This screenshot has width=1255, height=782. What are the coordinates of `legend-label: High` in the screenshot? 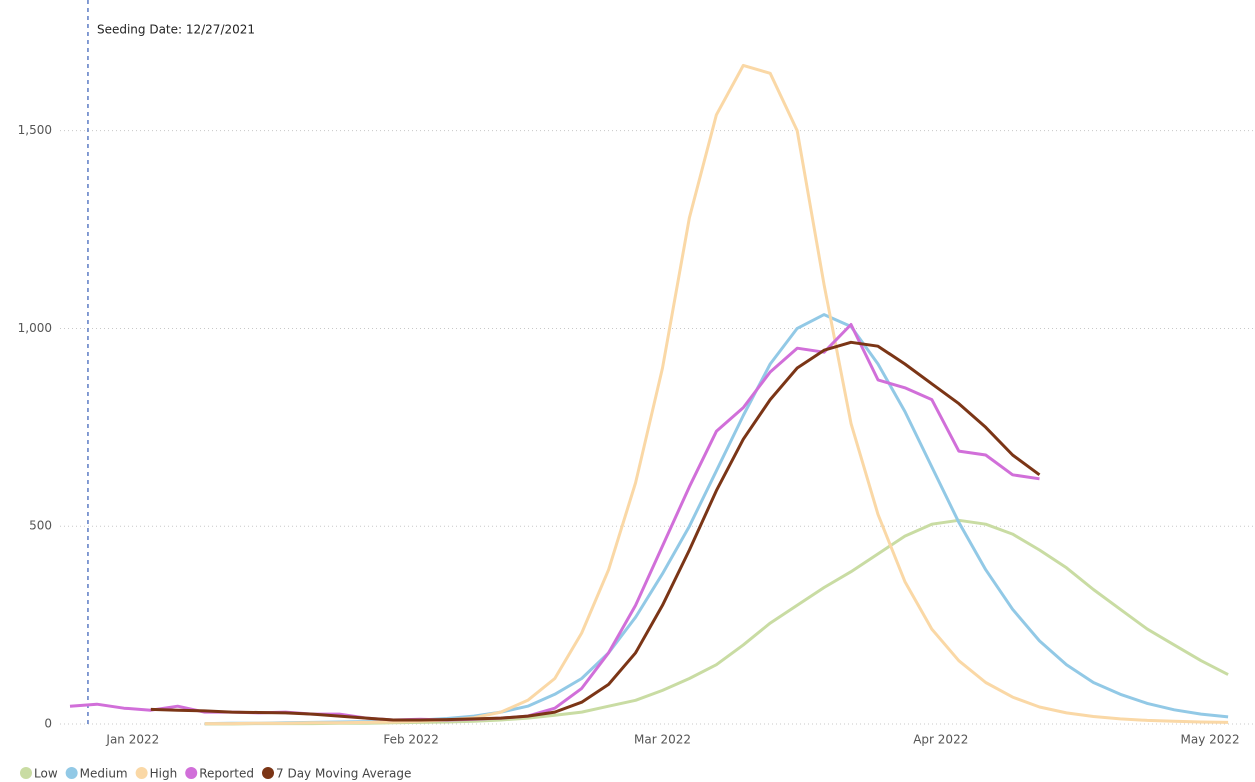 It's located at (164, 774).